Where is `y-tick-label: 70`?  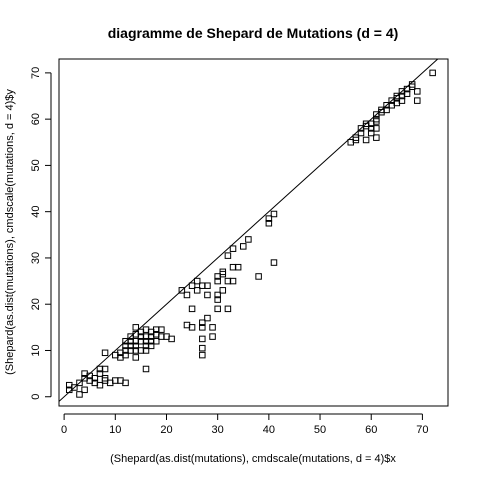 y-tick-label: 70 is located at coordinates (36, 73).